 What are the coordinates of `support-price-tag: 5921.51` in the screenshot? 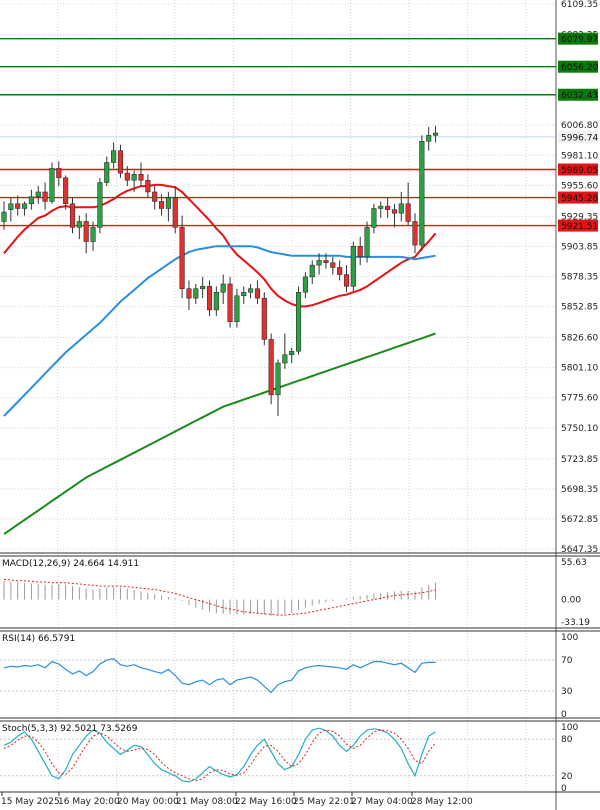 It's located at (579, 227).